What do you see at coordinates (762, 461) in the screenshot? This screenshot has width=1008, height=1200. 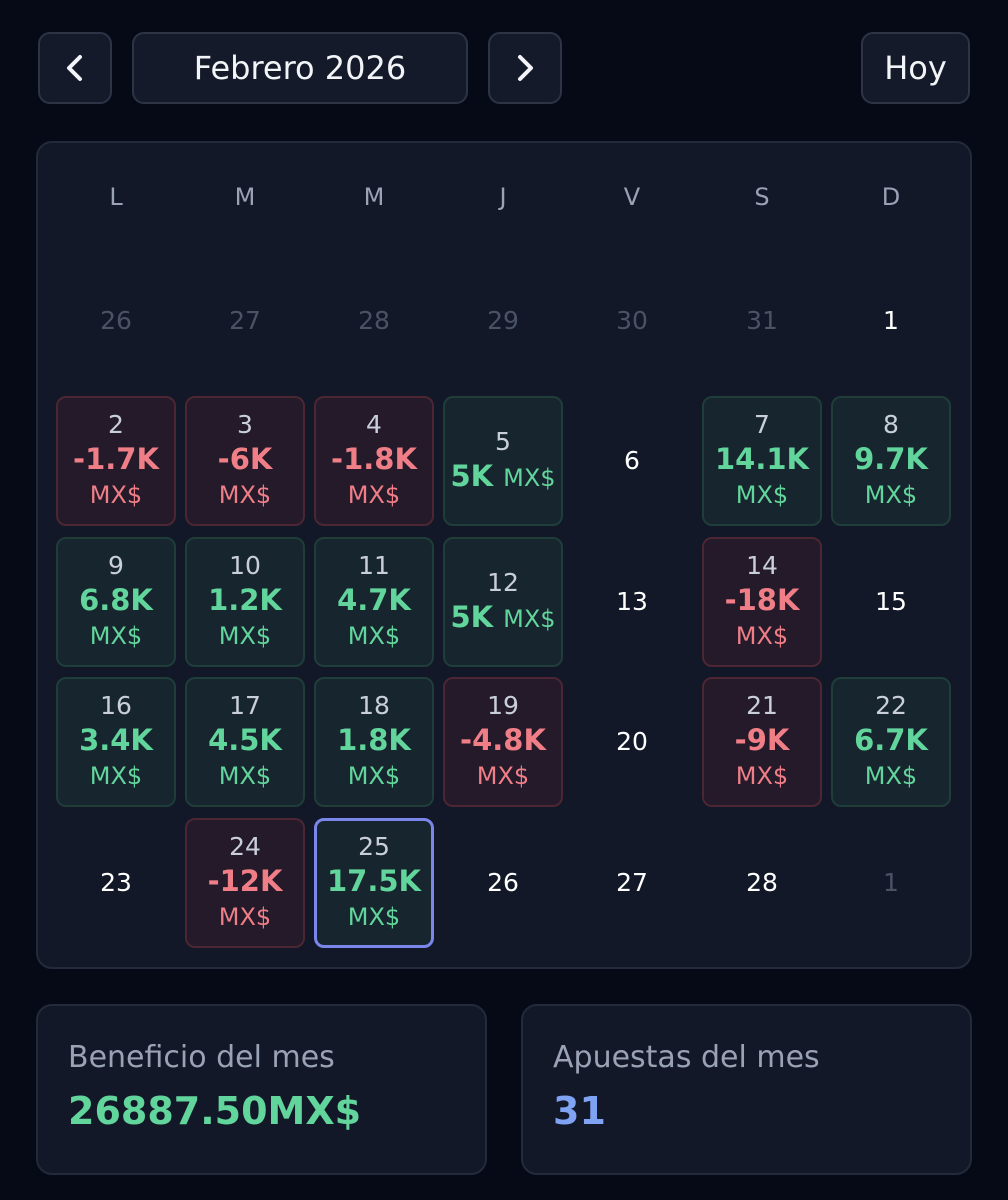 I see `day-cell: 7 14.1K MX$` at bounding box center [762, 461].